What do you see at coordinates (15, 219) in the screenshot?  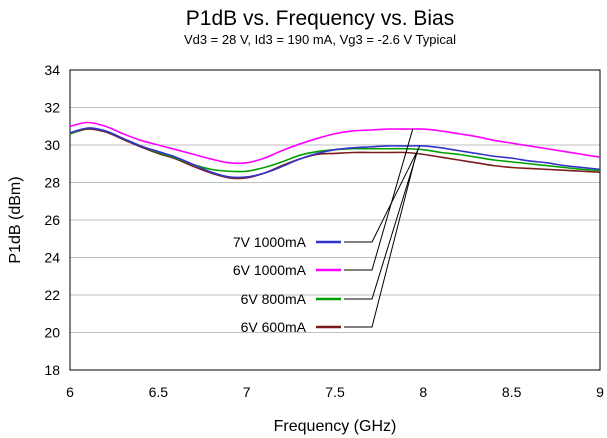 I see `y-axis-label: P1dB (dBm)` at bounding box center [15, 219].